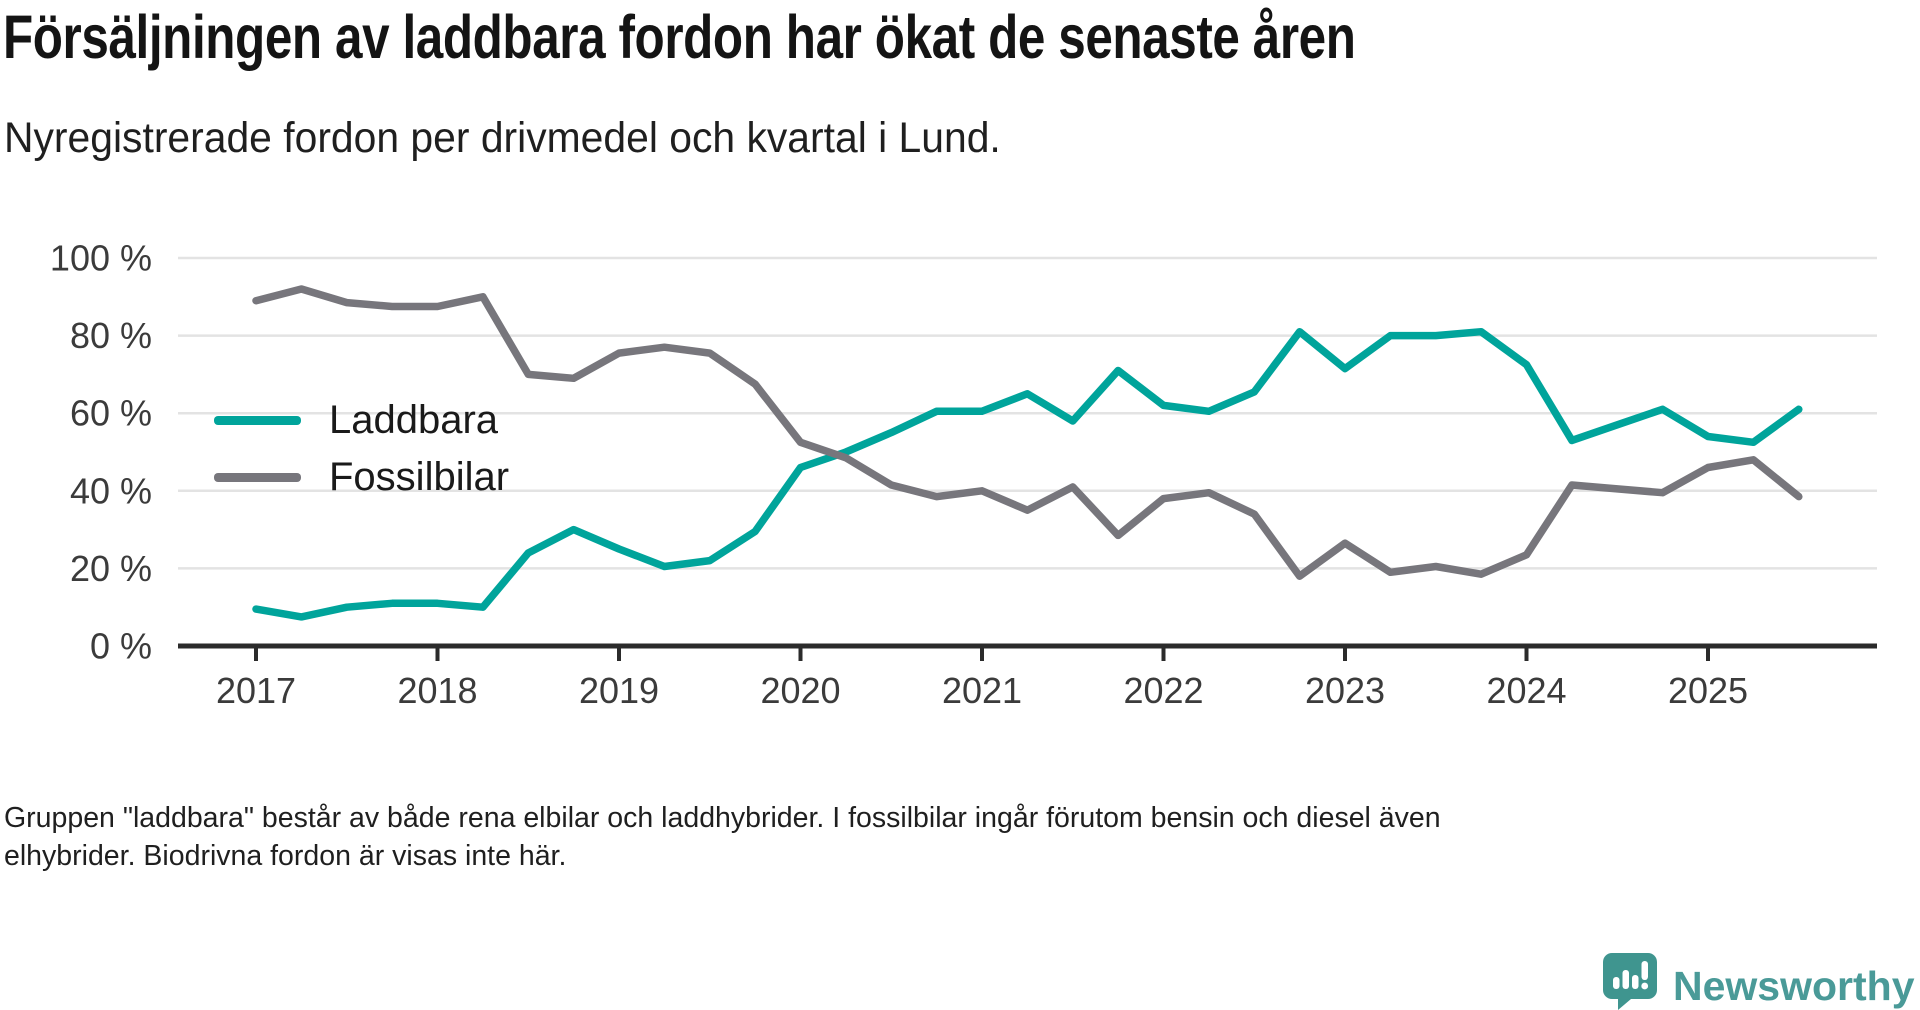 The width and height of the screenshot is (1920, 1010). I want to click on svg-text: 2025, so click(1708, 690).